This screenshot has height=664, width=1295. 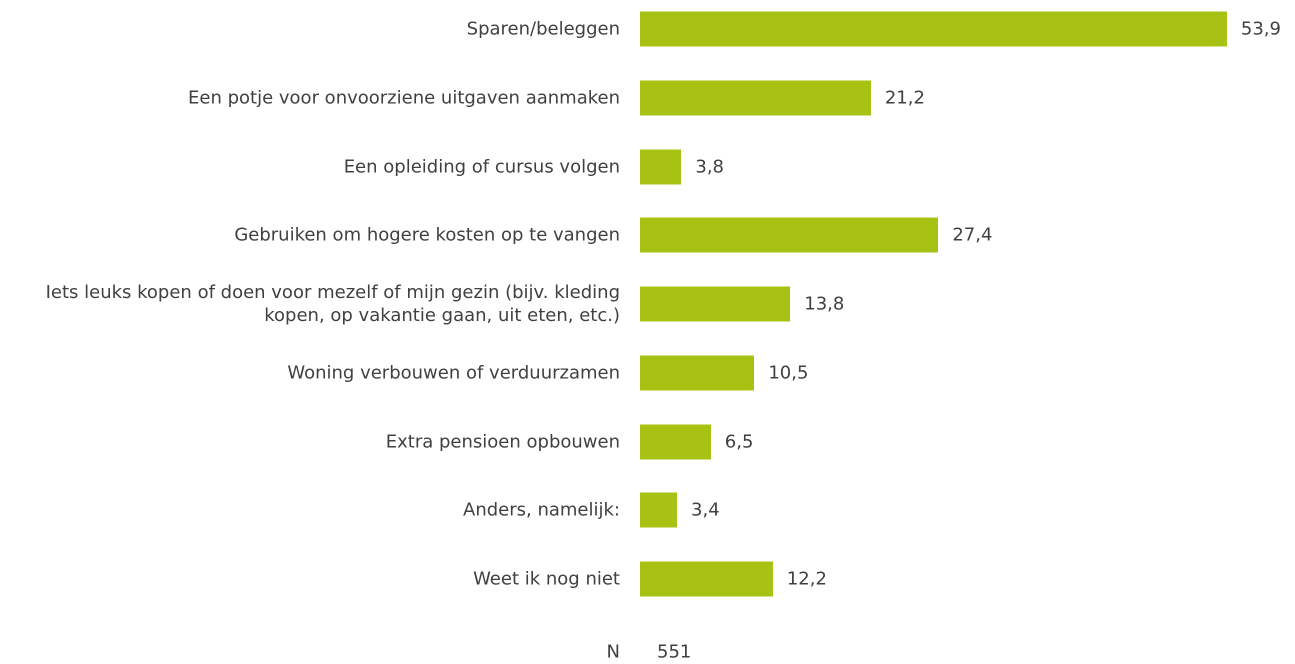 What do you see at coordinates (739, 441) in the screenshot?
I see `value-label: 6,5` at bounding box center [739, 441].